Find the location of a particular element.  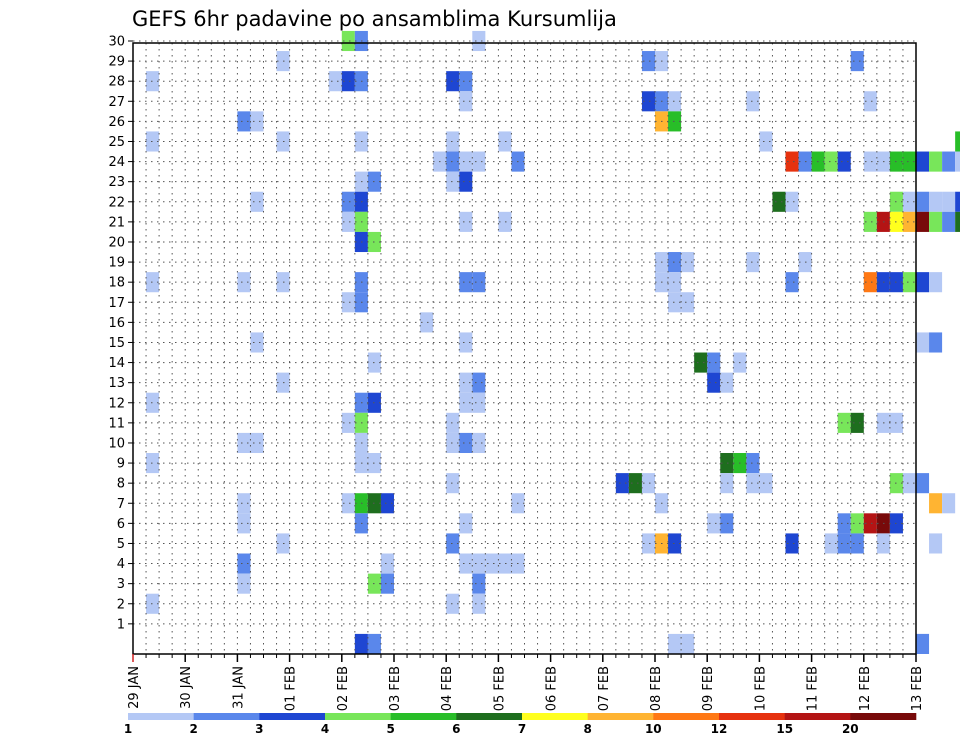

y-tick-label: 27 is located at coordinates (116, 102).